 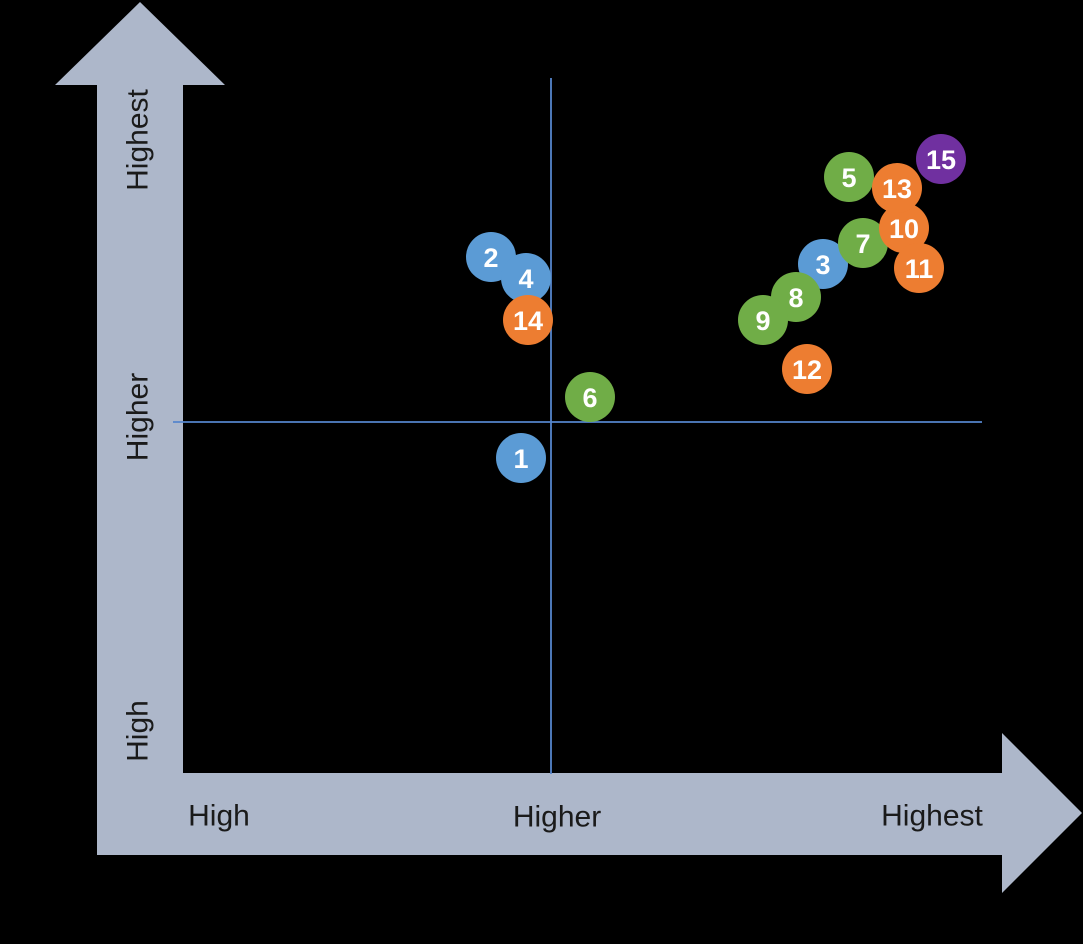 I want to click on data-point-1: 1, so click(x=521, y=458).